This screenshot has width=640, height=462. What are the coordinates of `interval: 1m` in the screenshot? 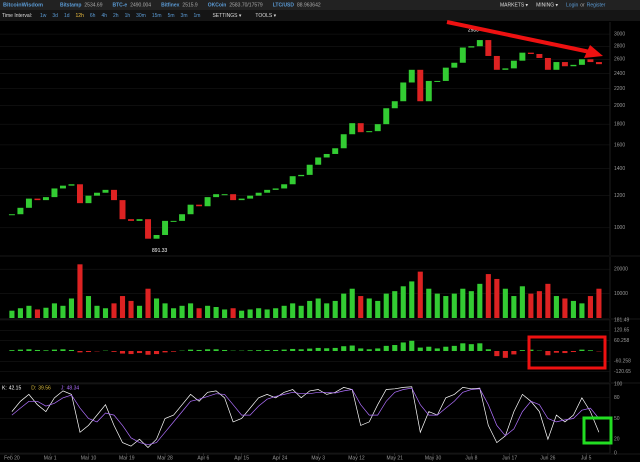 It's located at (197, 16).